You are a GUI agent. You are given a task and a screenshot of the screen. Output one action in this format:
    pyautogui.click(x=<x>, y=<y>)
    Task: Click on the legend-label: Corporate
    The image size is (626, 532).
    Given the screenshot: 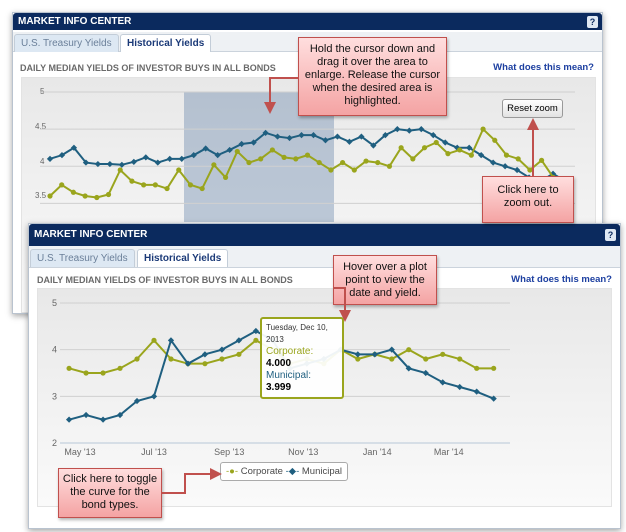 What is the action you would take?
    pyautogui.click(x=261, y=471)
    